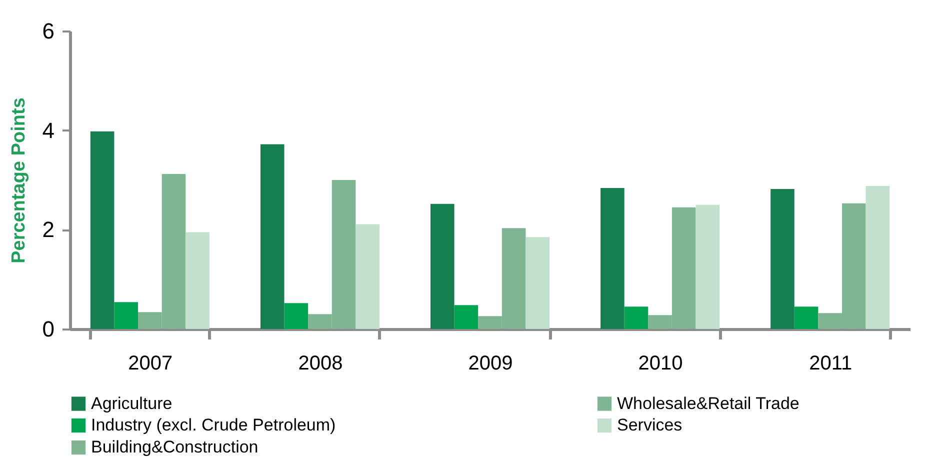 The image size is (932, 465). What do you see at coordinates (490, 363) in the screenshot?
I see `x-tick-label: 2009` at bounding box center [490, 363].